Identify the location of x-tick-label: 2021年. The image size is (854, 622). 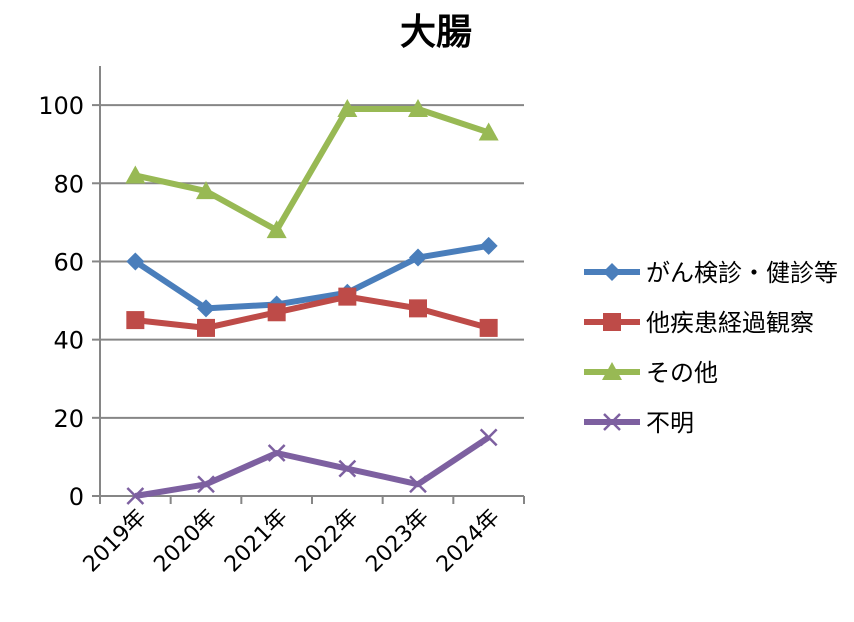
(256, 541).